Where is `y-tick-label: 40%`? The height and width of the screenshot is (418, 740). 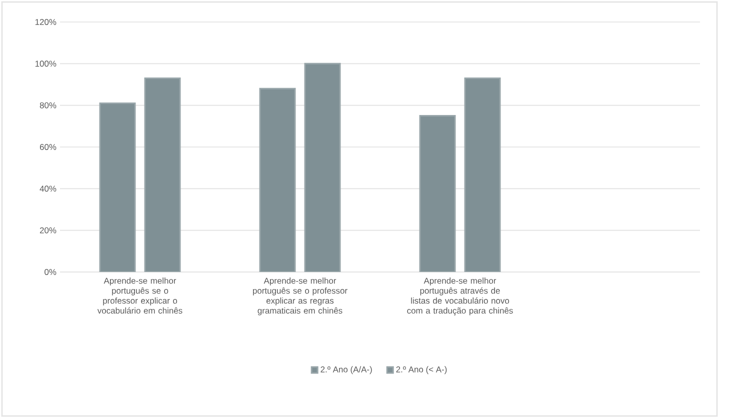 y-tick-label: 40% is located at coordinates (48, 189).